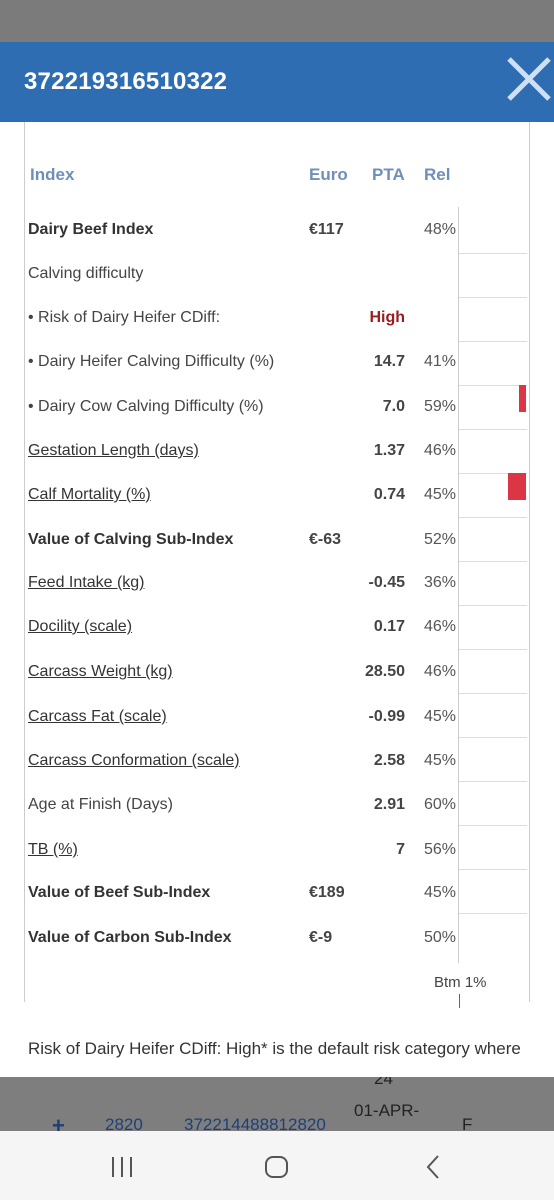 This screenshot has height=1200, width=554. What do you see at coordinates (467, 1123) in the screenshot?
I see `background-cell-sex: F` at bounding box center [467, 1123].